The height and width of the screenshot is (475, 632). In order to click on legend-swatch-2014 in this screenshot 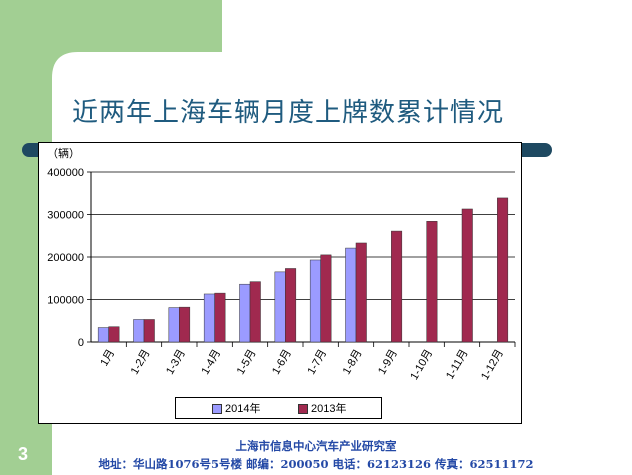, I will do `click(217, 409)`.